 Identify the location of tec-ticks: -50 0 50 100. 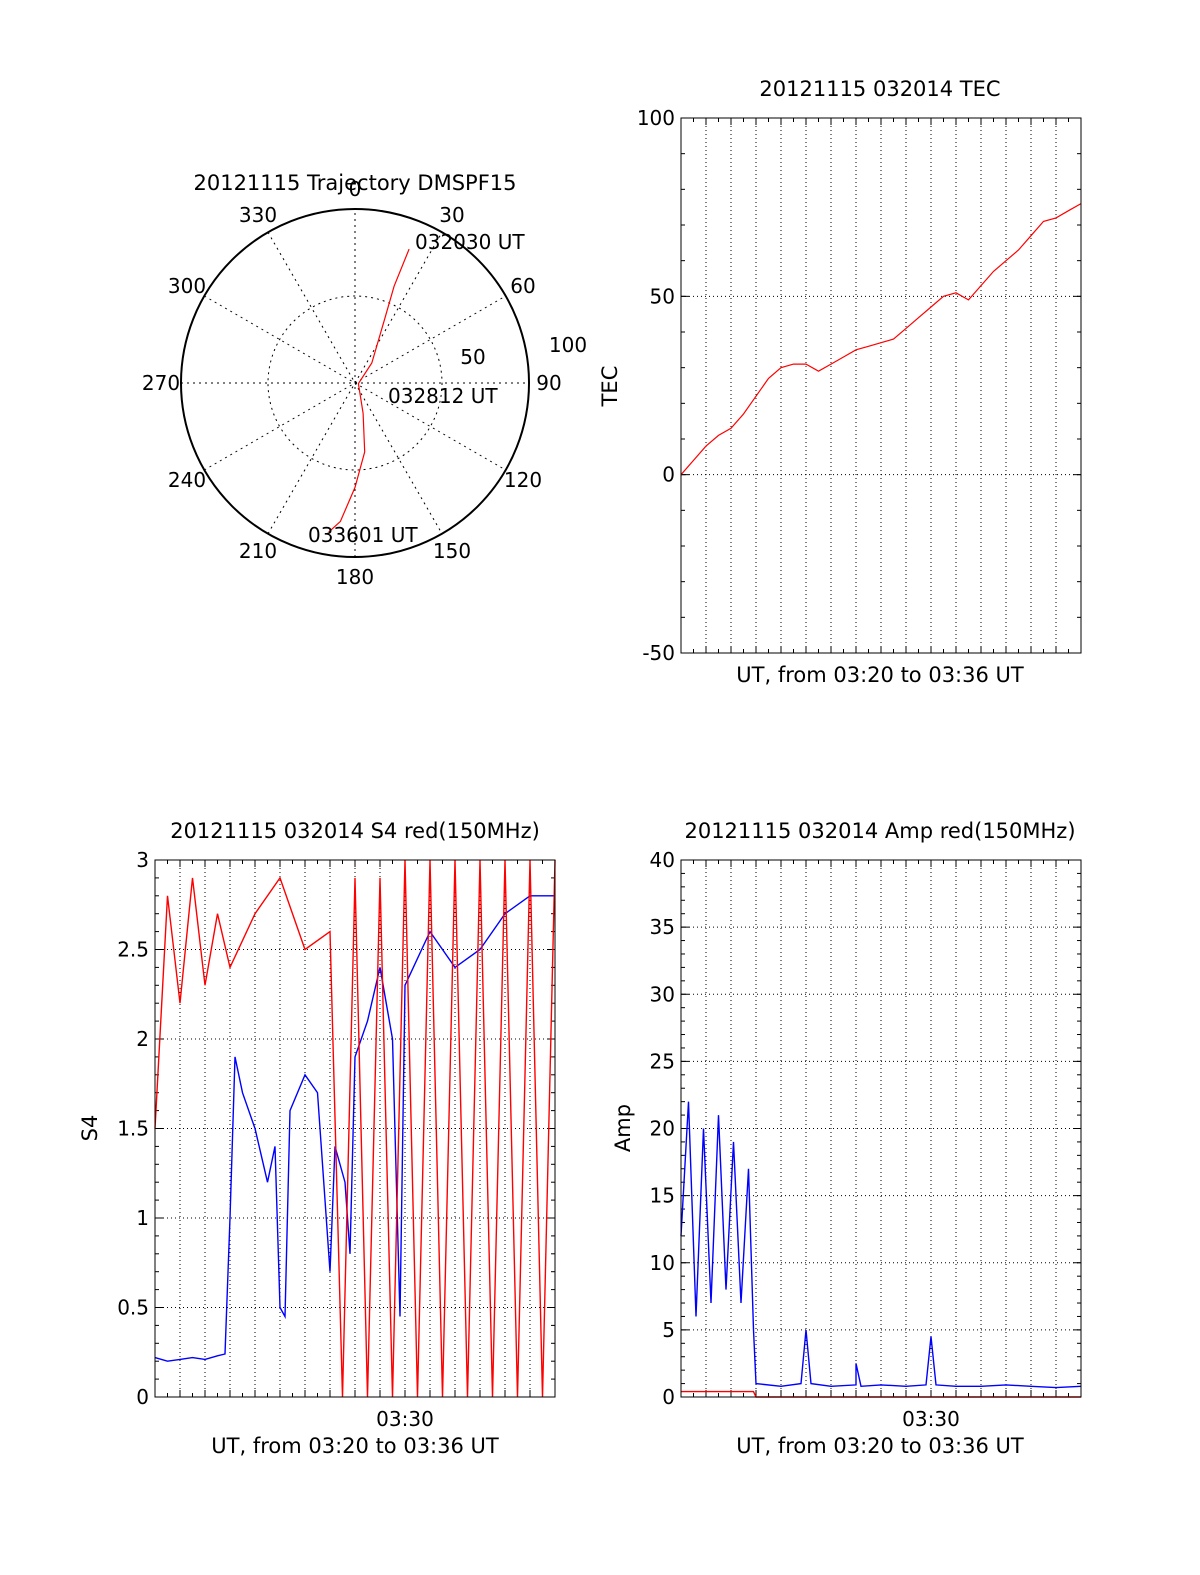
(859, 385).